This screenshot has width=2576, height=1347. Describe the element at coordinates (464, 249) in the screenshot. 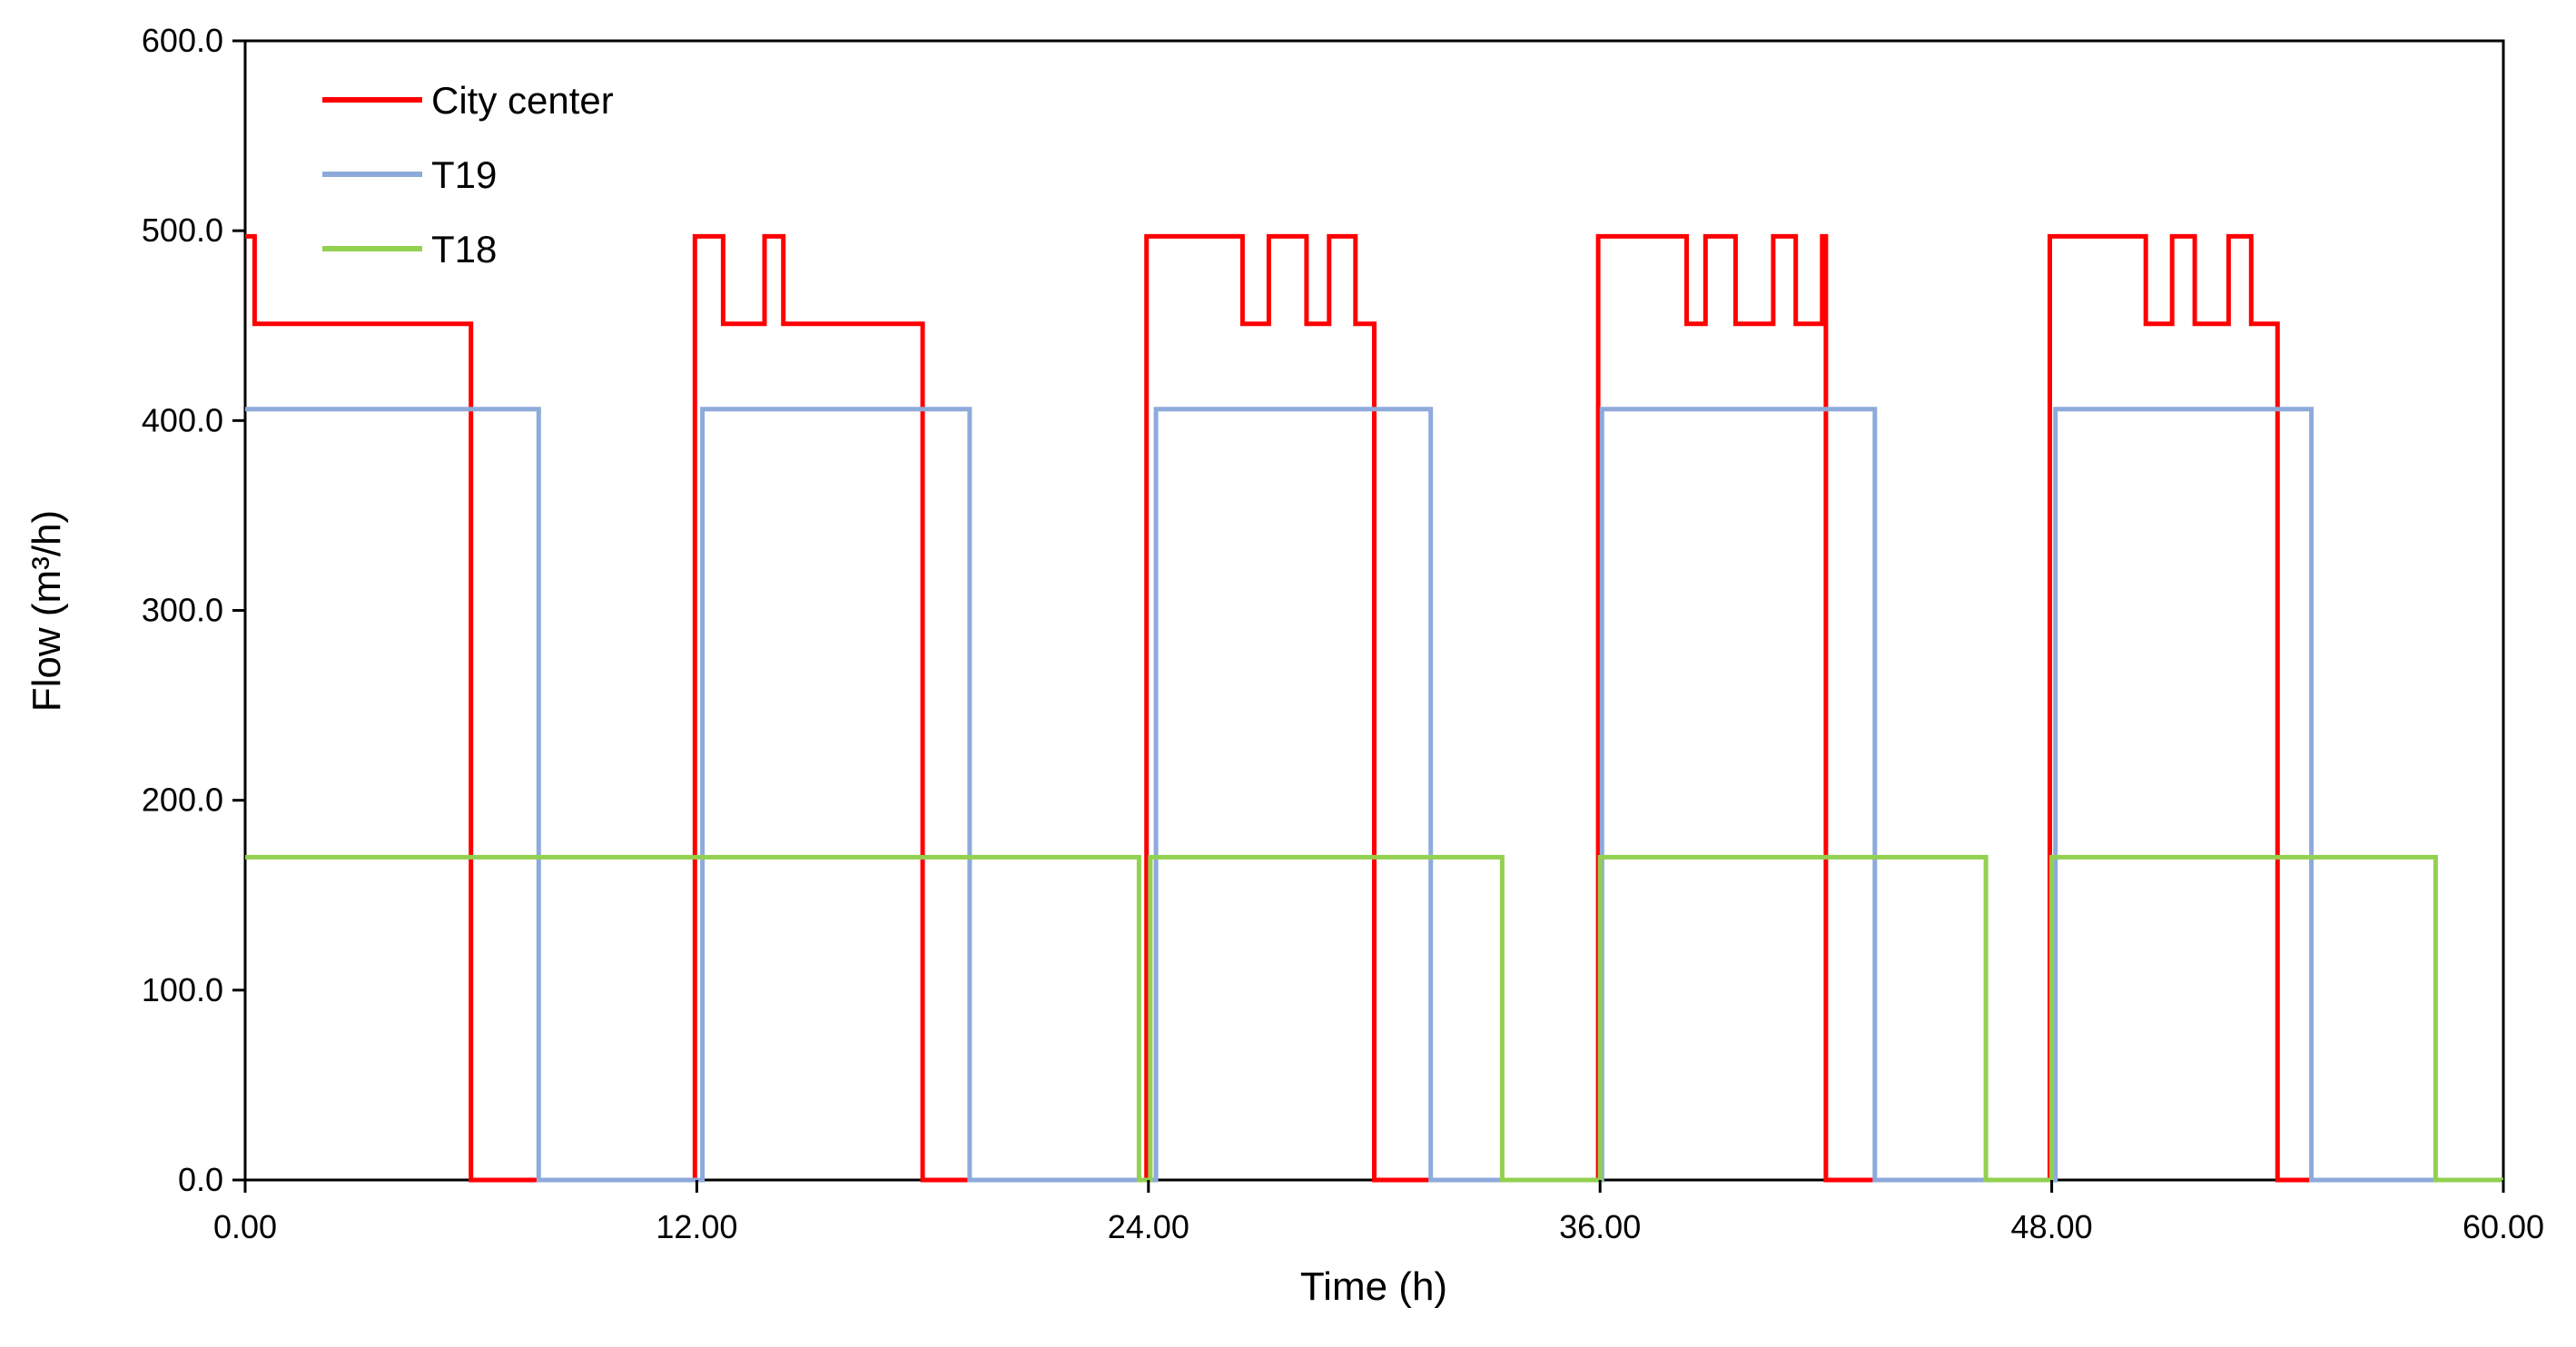

I see `legend-label: T18` at that location.